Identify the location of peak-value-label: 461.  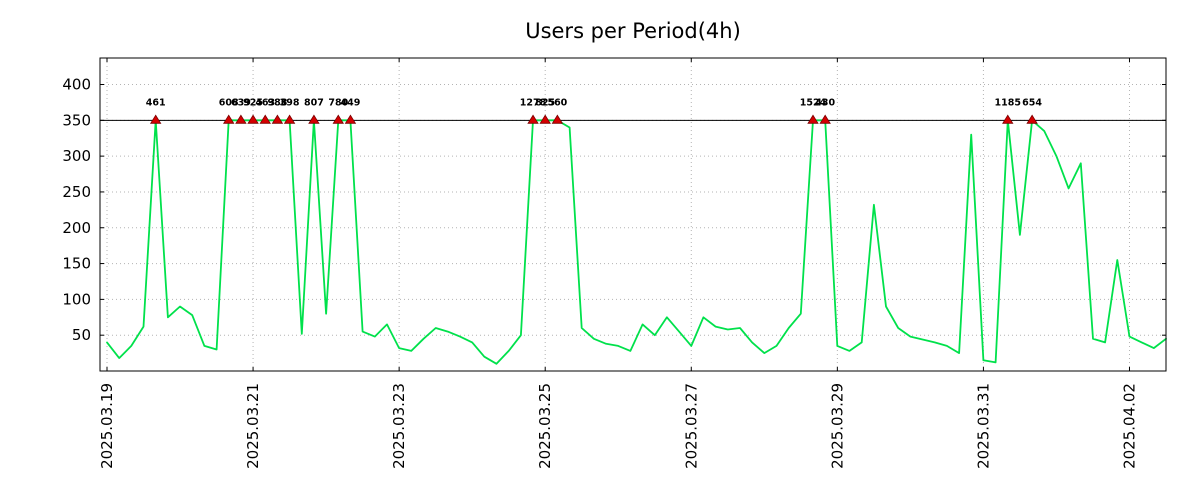
(156, 102).